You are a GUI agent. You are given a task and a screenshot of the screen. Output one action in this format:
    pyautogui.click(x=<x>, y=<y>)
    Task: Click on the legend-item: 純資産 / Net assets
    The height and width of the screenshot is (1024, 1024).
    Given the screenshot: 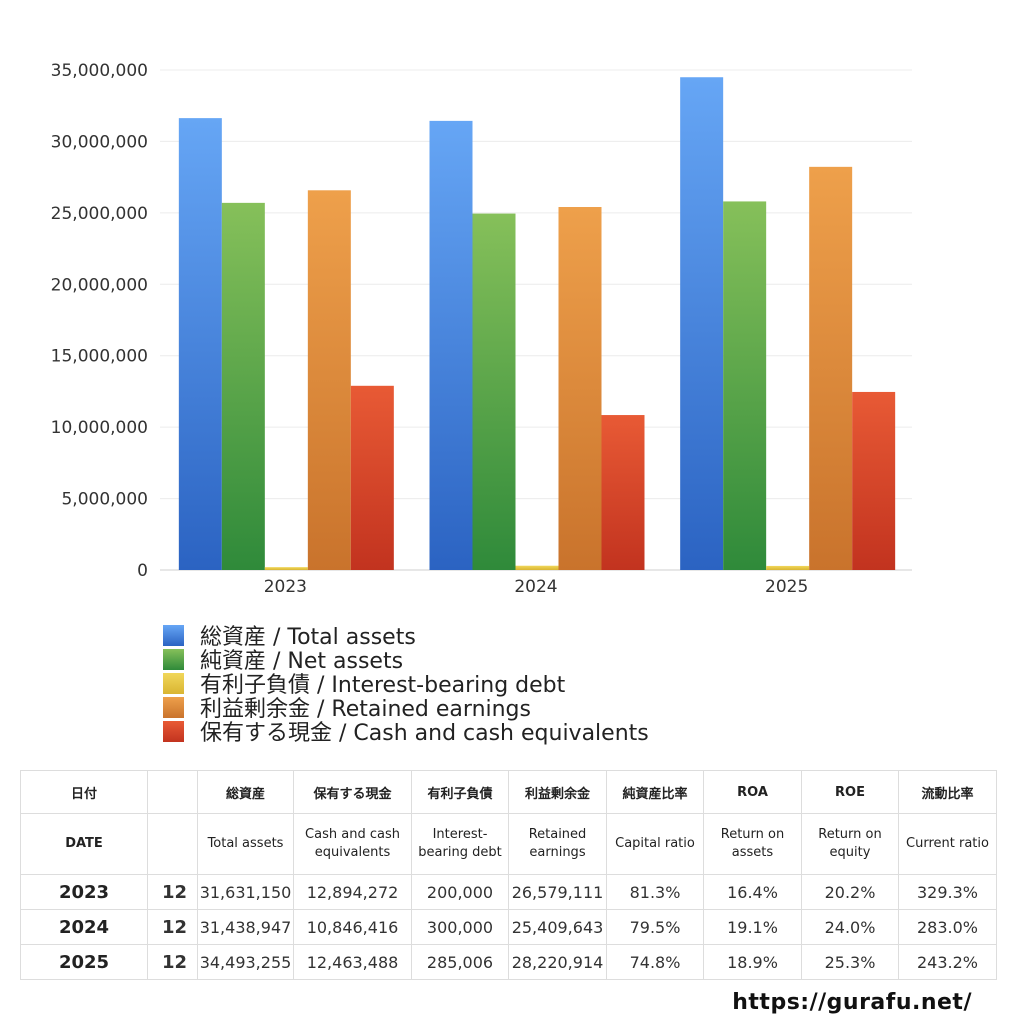 What is the action you would take?
    pyautogui.click(x=406, y=660)
    